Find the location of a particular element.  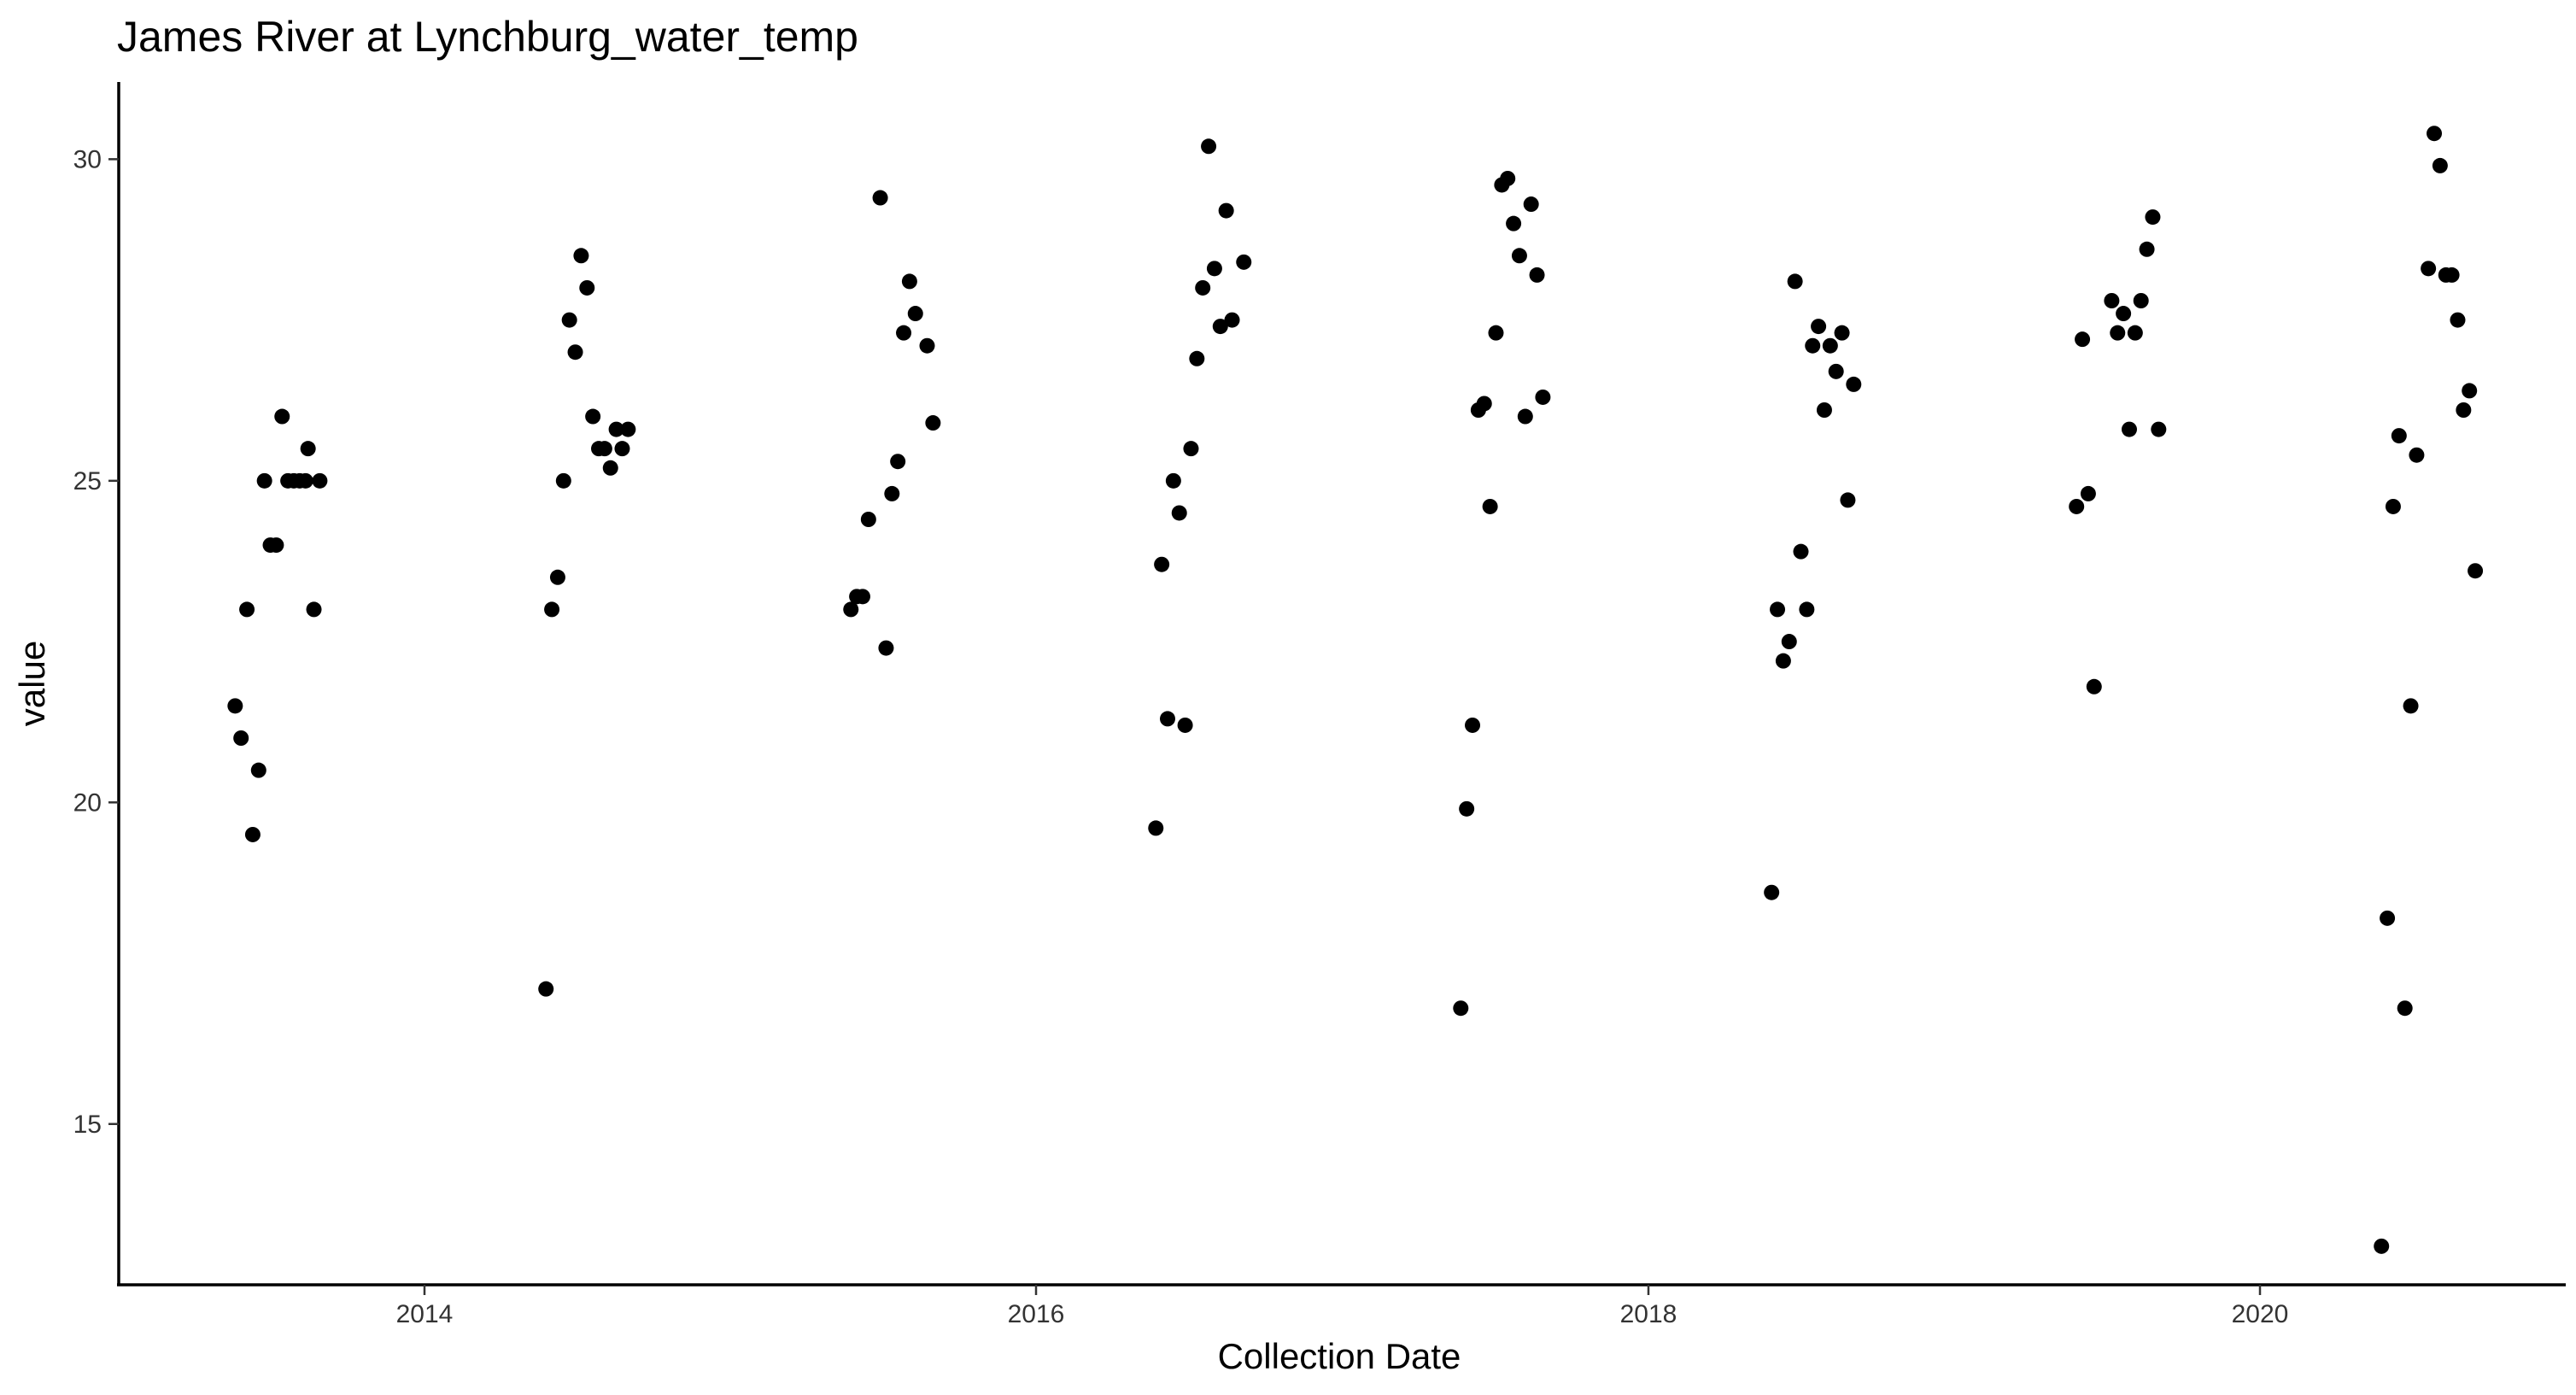

y-tick-label-20: 20 is located at coordinates (87, 802).